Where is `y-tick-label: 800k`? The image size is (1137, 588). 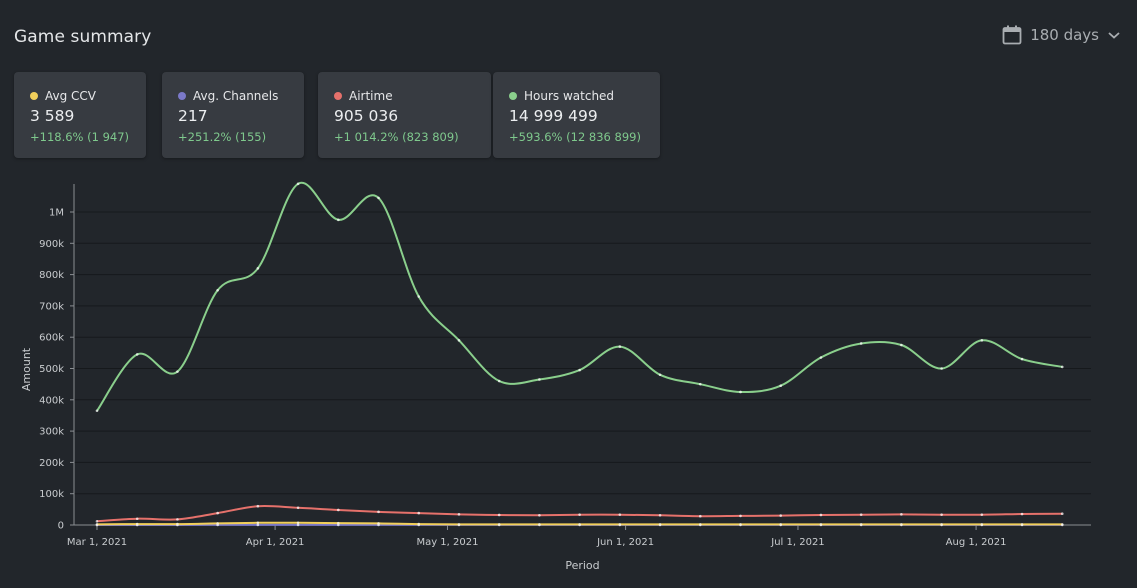
y-tick-label: 800k is located at coordinates (51, 275).